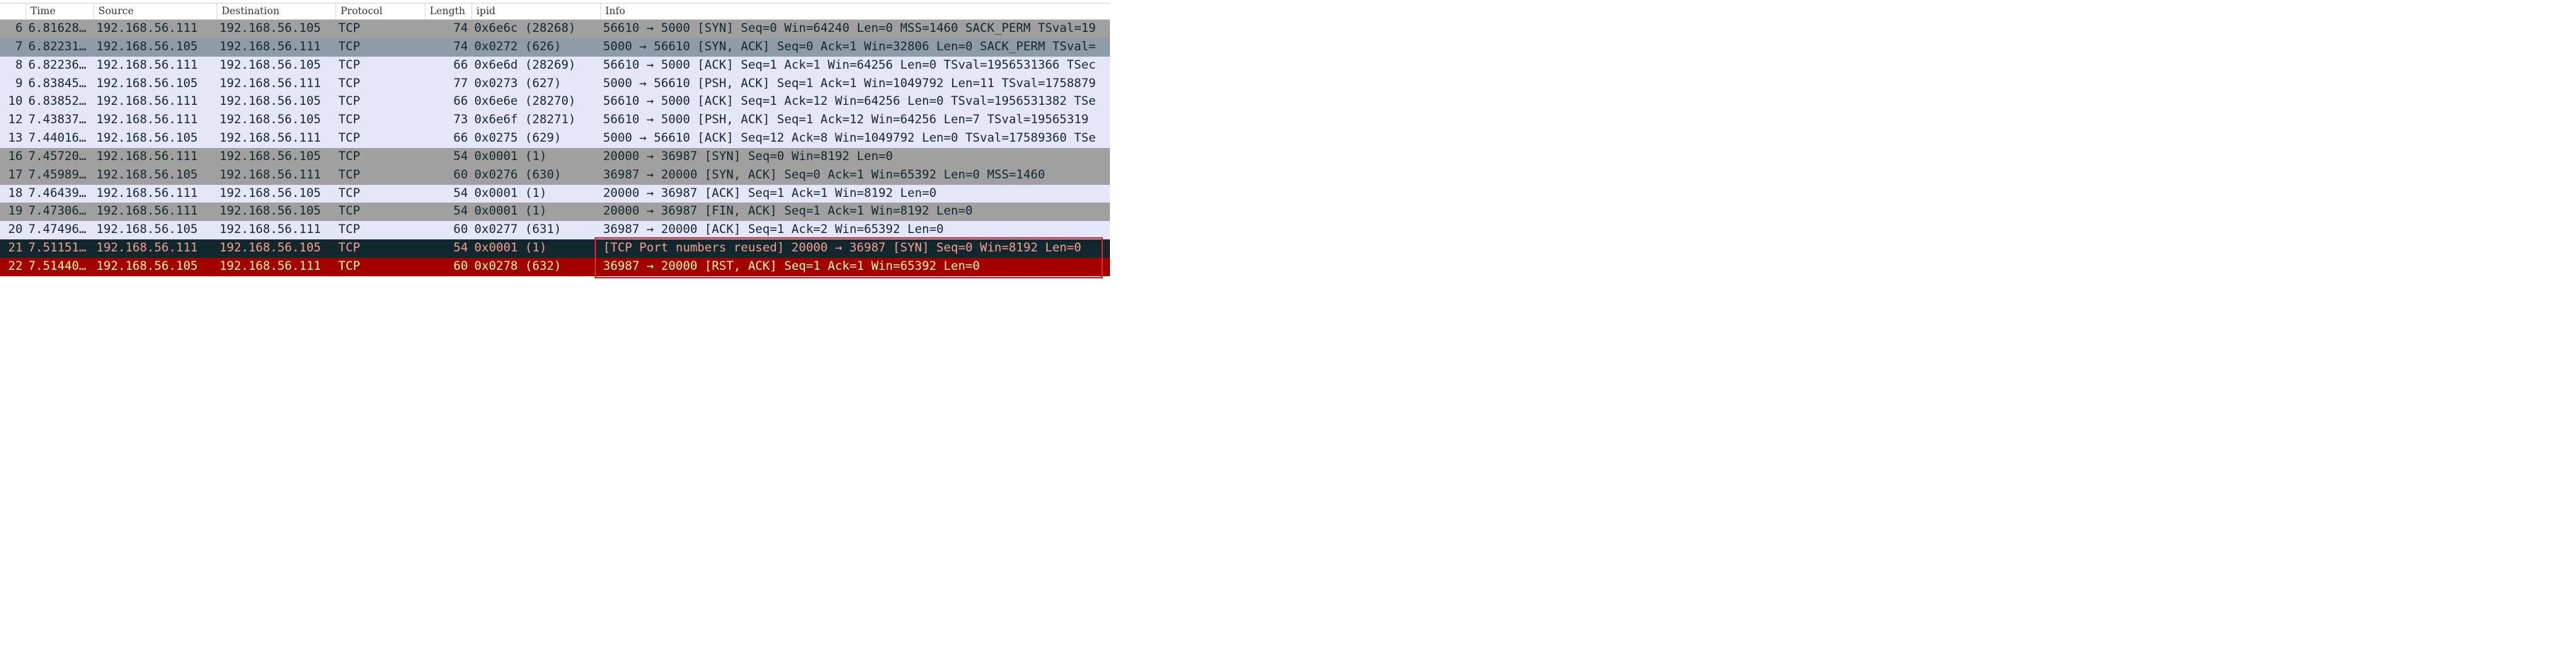 The image size is (2576, 653). Describe the element at coordinates (15, 266) in the screenshot. I see `cell-no: 22` at that location.